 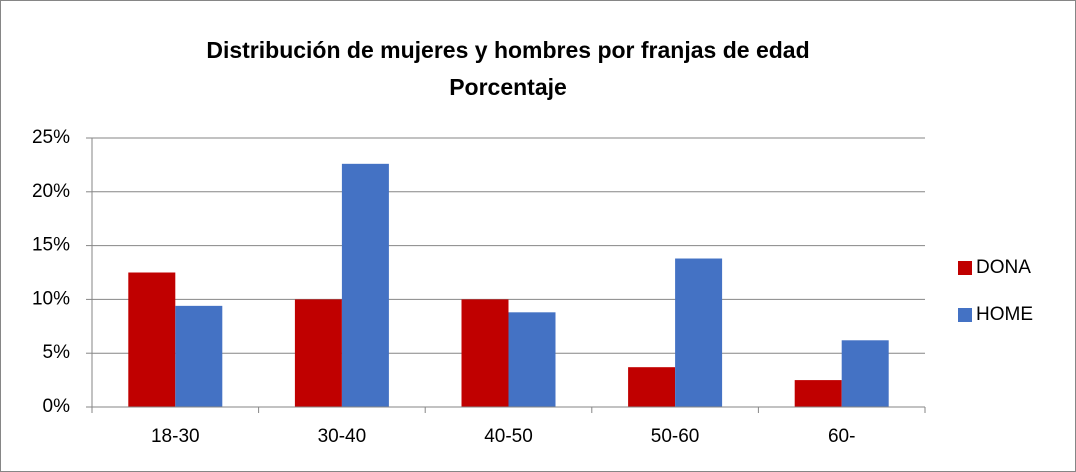 I want to click on y-tick-label: 15%, so click(x=51, y=245).